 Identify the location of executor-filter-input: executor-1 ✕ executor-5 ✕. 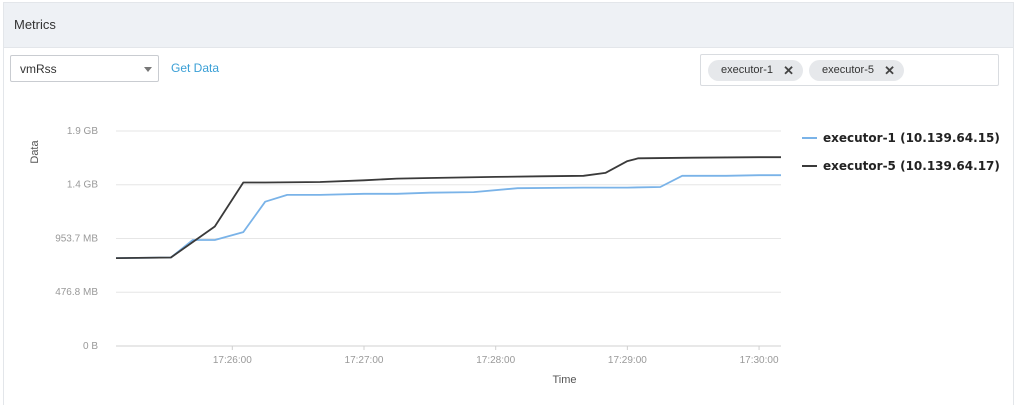
(849, 70).